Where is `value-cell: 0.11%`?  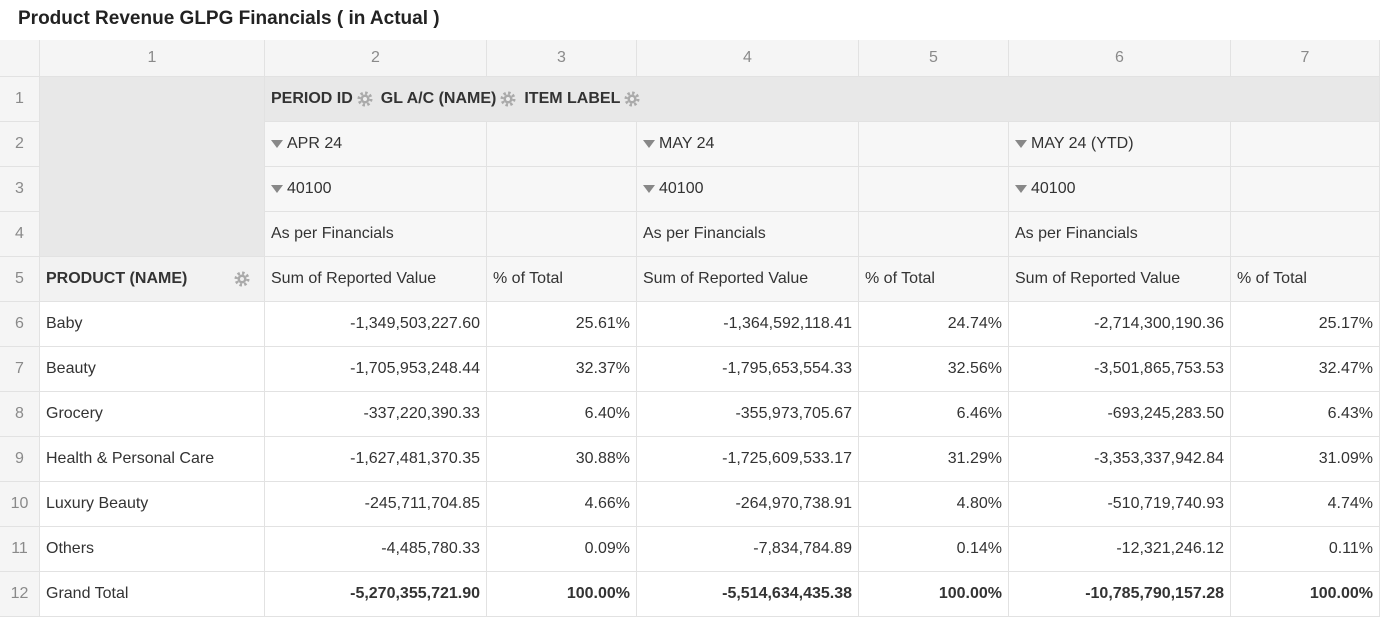 value-cell: 0.11% is located at coordinates (1305, 549).